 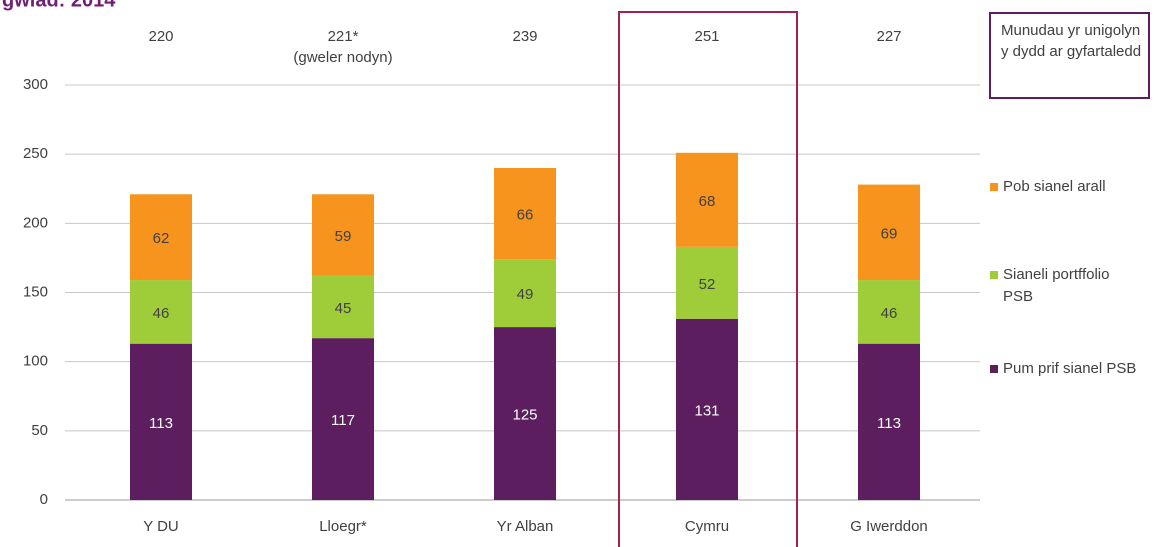 I want to click on data-label: 59, so click(x=343, y=236).